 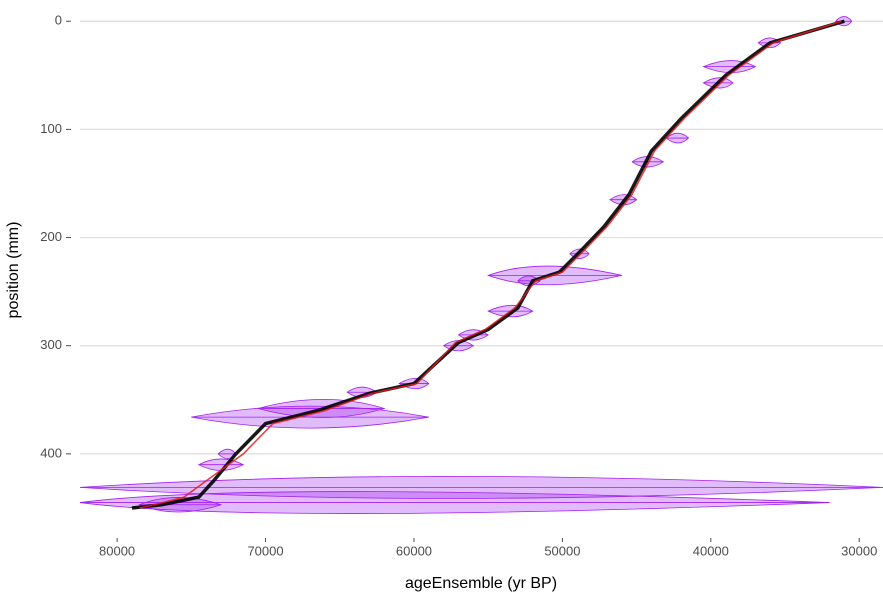 I want to click on y-tick-label: 300, so click(x=51, y=344).